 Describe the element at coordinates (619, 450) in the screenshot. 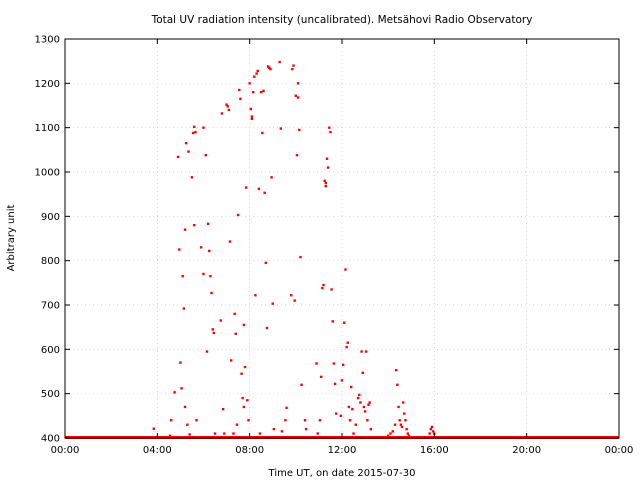

I see `x-tick-label: 00:00` at that location.